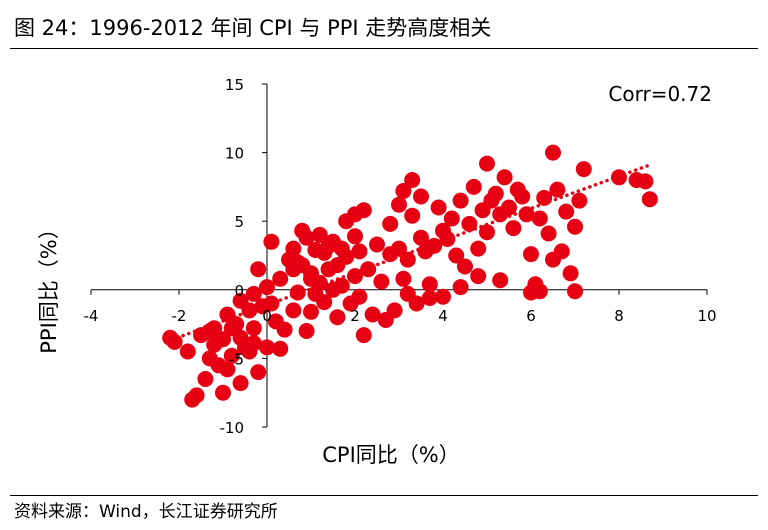  Describe the element at coordinates (660, 94) in the screenshot. I see `corr-annotation: Corr=0.72` at that location.